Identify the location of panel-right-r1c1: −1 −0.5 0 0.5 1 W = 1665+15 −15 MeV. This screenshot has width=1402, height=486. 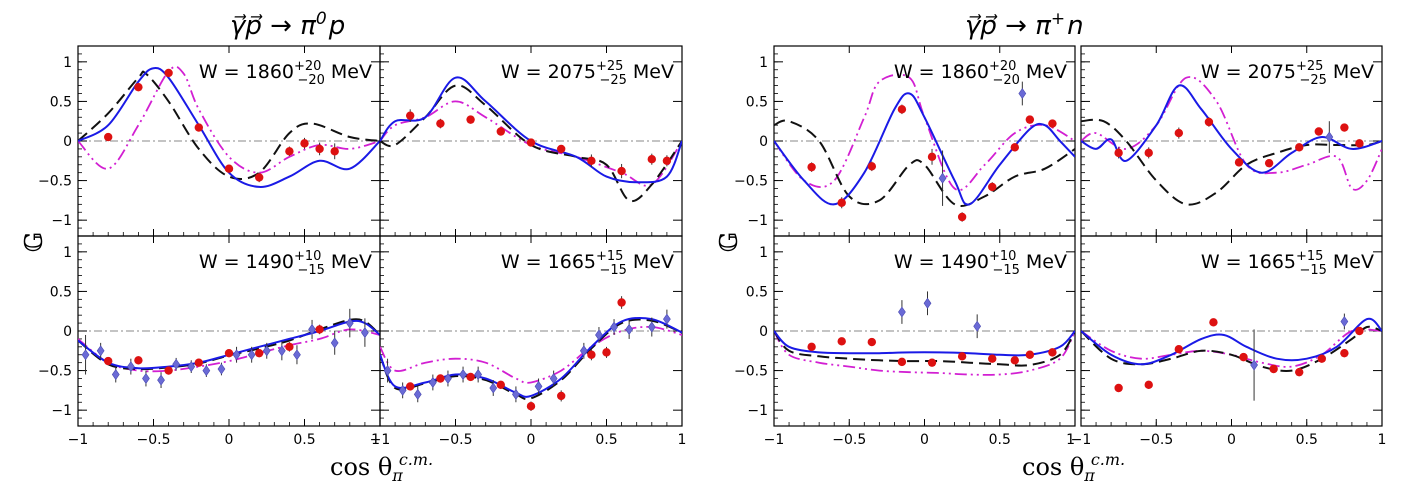
(1229, 341).